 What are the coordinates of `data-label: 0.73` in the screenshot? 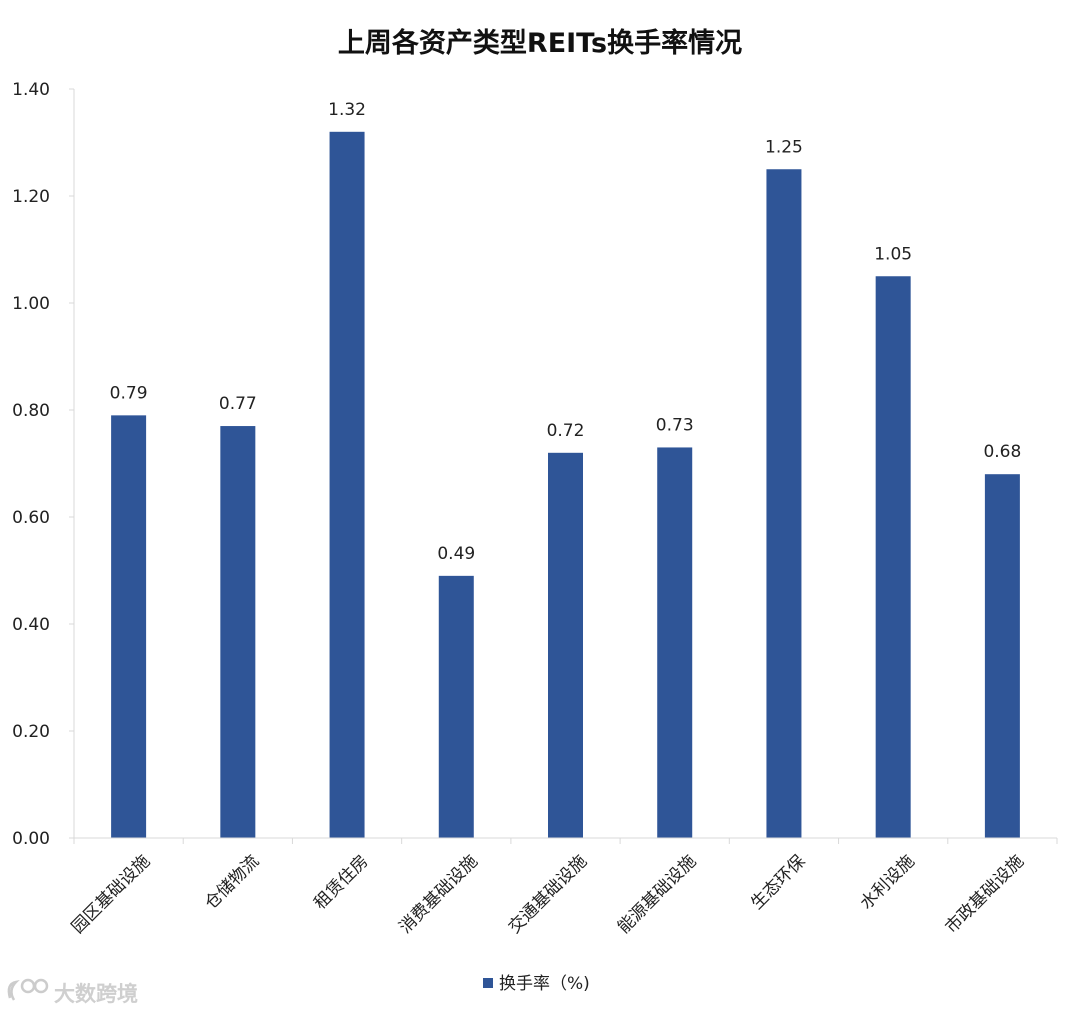 It's located at (675, 425).